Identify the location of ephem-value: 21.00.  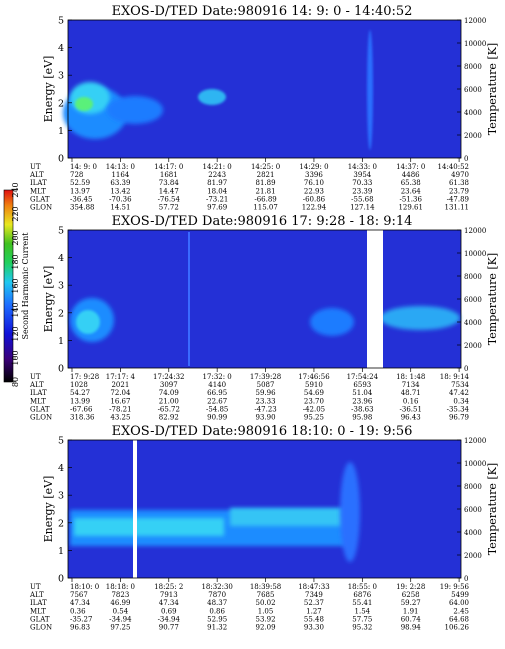
(169, 401).